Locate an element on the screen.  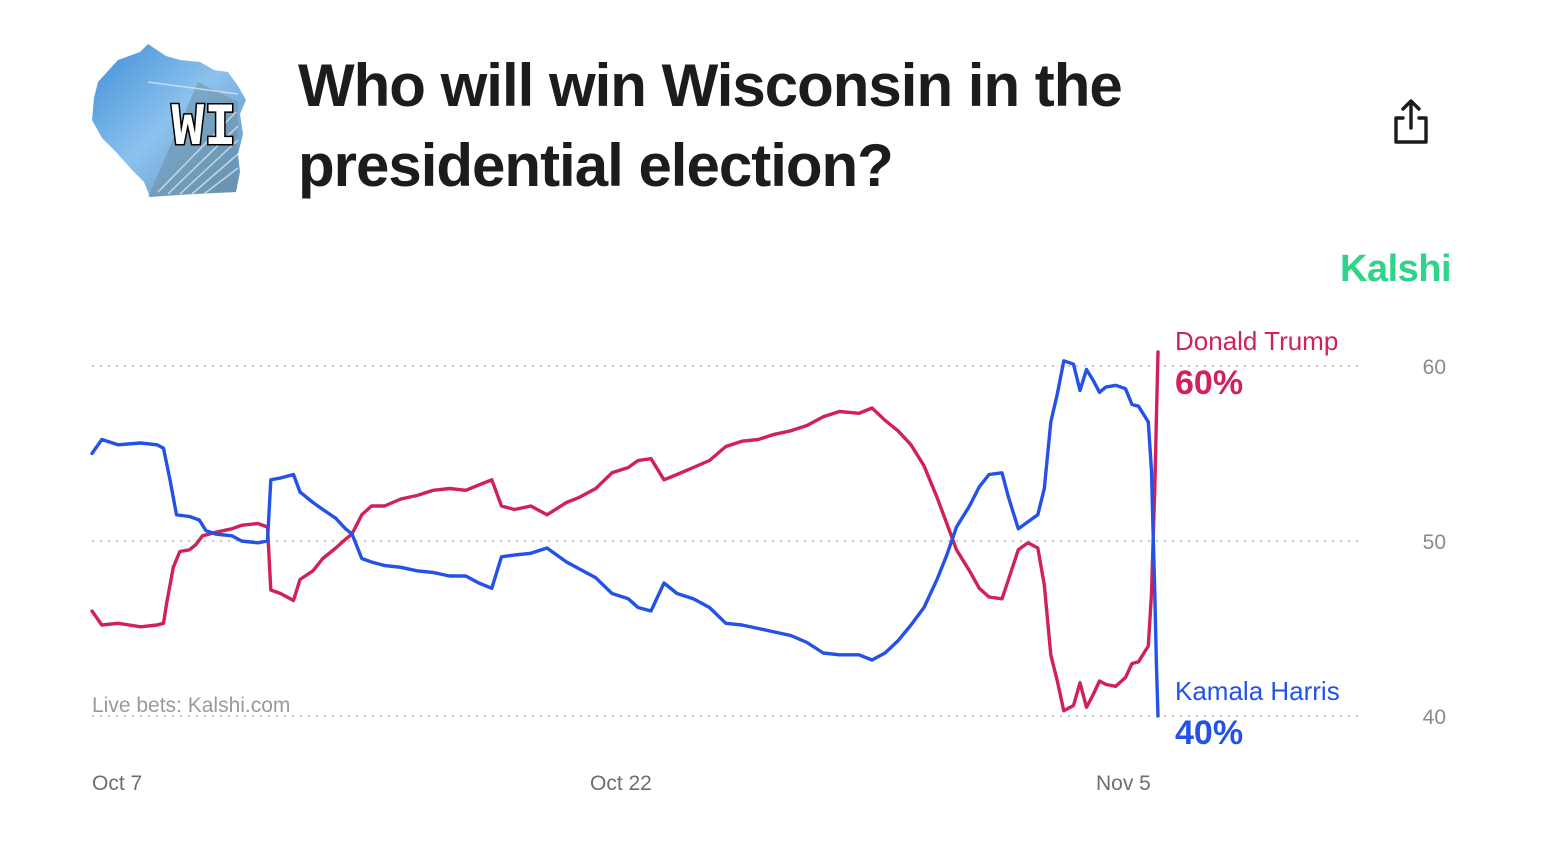
trump-label: Donald Trump is located at coordinates (1257, 341).